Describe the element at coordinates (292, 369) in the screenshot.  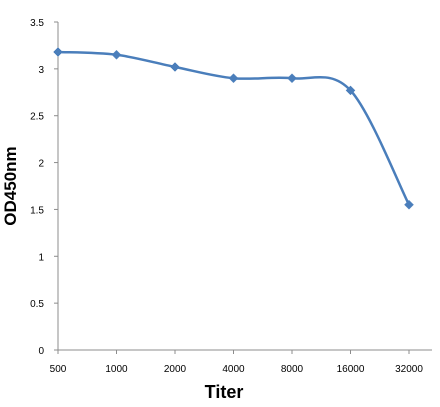
I see `x-tick-label: 8000` at that location.